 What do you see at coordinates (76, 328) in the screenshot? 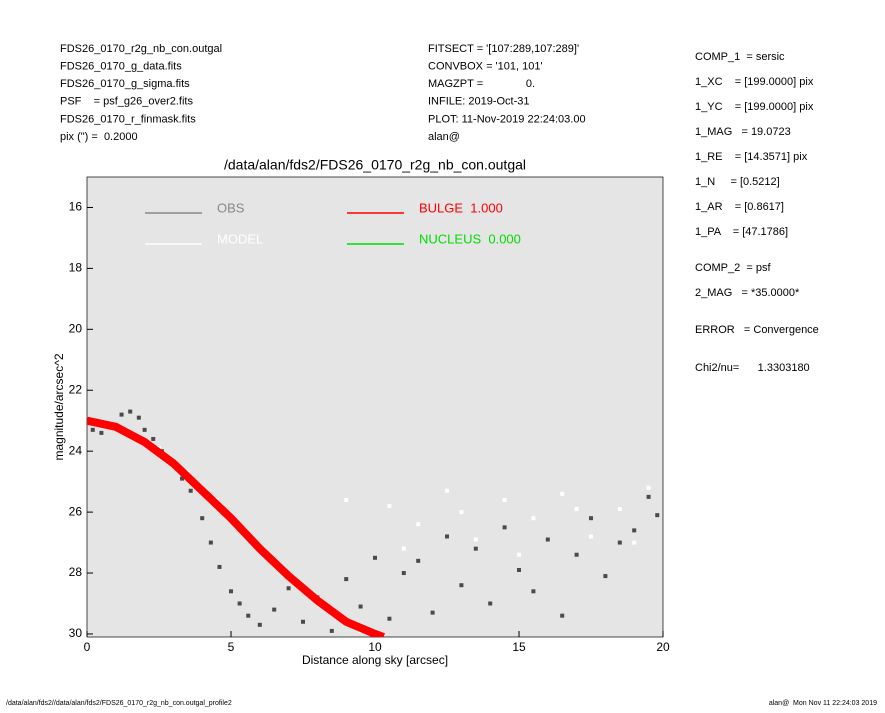
I see `y-tick-label: 20` at bounding box center [76, 328].